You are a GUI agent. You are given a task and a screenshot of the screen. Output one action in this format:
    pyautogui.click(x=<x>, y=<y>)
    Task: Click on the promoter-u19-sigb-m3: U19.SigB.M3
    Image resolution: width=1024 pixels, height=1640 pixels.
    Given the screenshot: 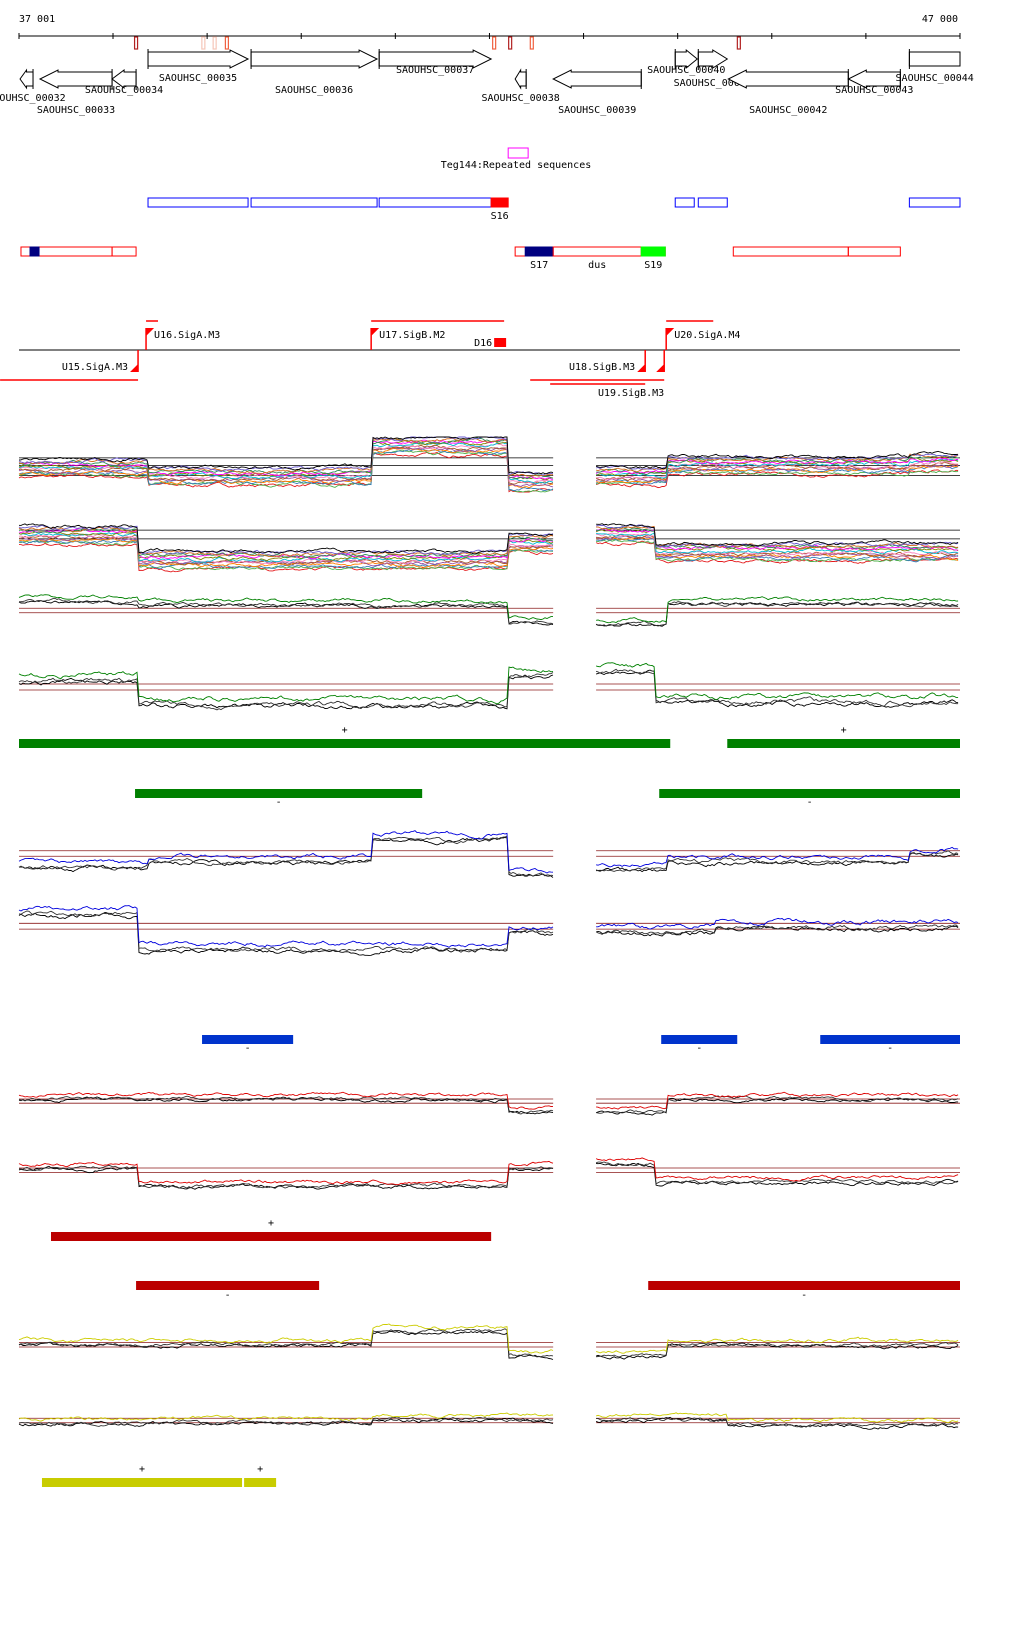 What is the action you would take?
    pyautogui.click(x=607, y=374)
    